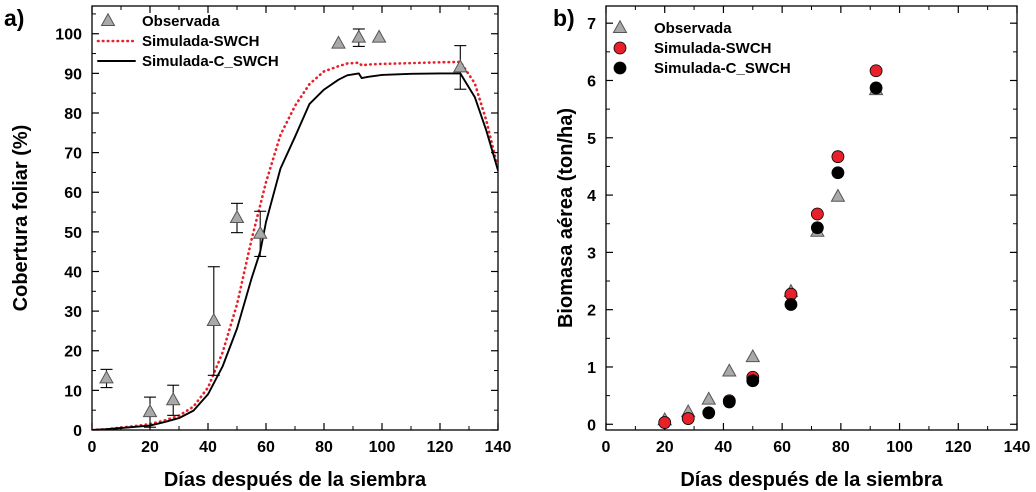 The height and width of the screenshot is (492, 1036). What do you see at coordinates (591, 311) in the screenshot?
I see `y-tick-label: 2` at bounding box center [591, 311].